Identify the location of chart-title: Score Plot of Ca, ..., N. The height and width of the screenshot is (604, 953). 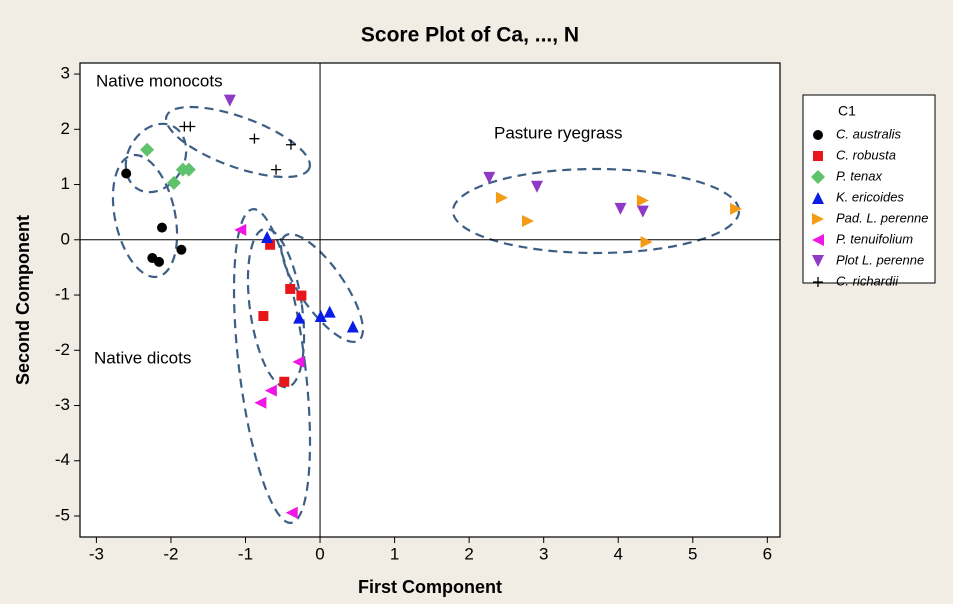
(470, 35).